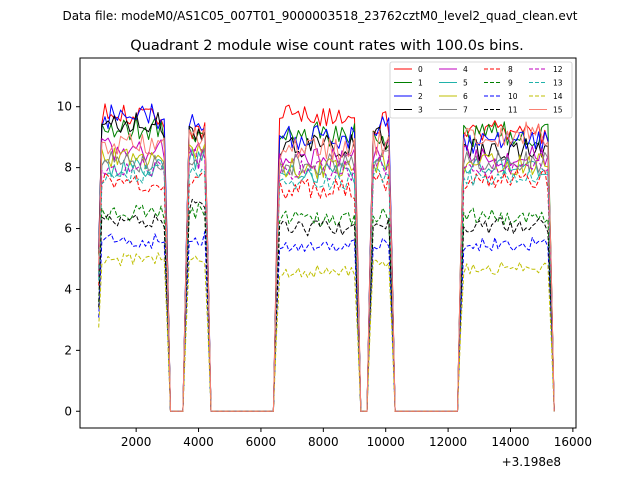 The image size is (640, 480). Describe the element at coordinates (68, 350) in the screenshot. I see `y-tick-label: 2` at that location.